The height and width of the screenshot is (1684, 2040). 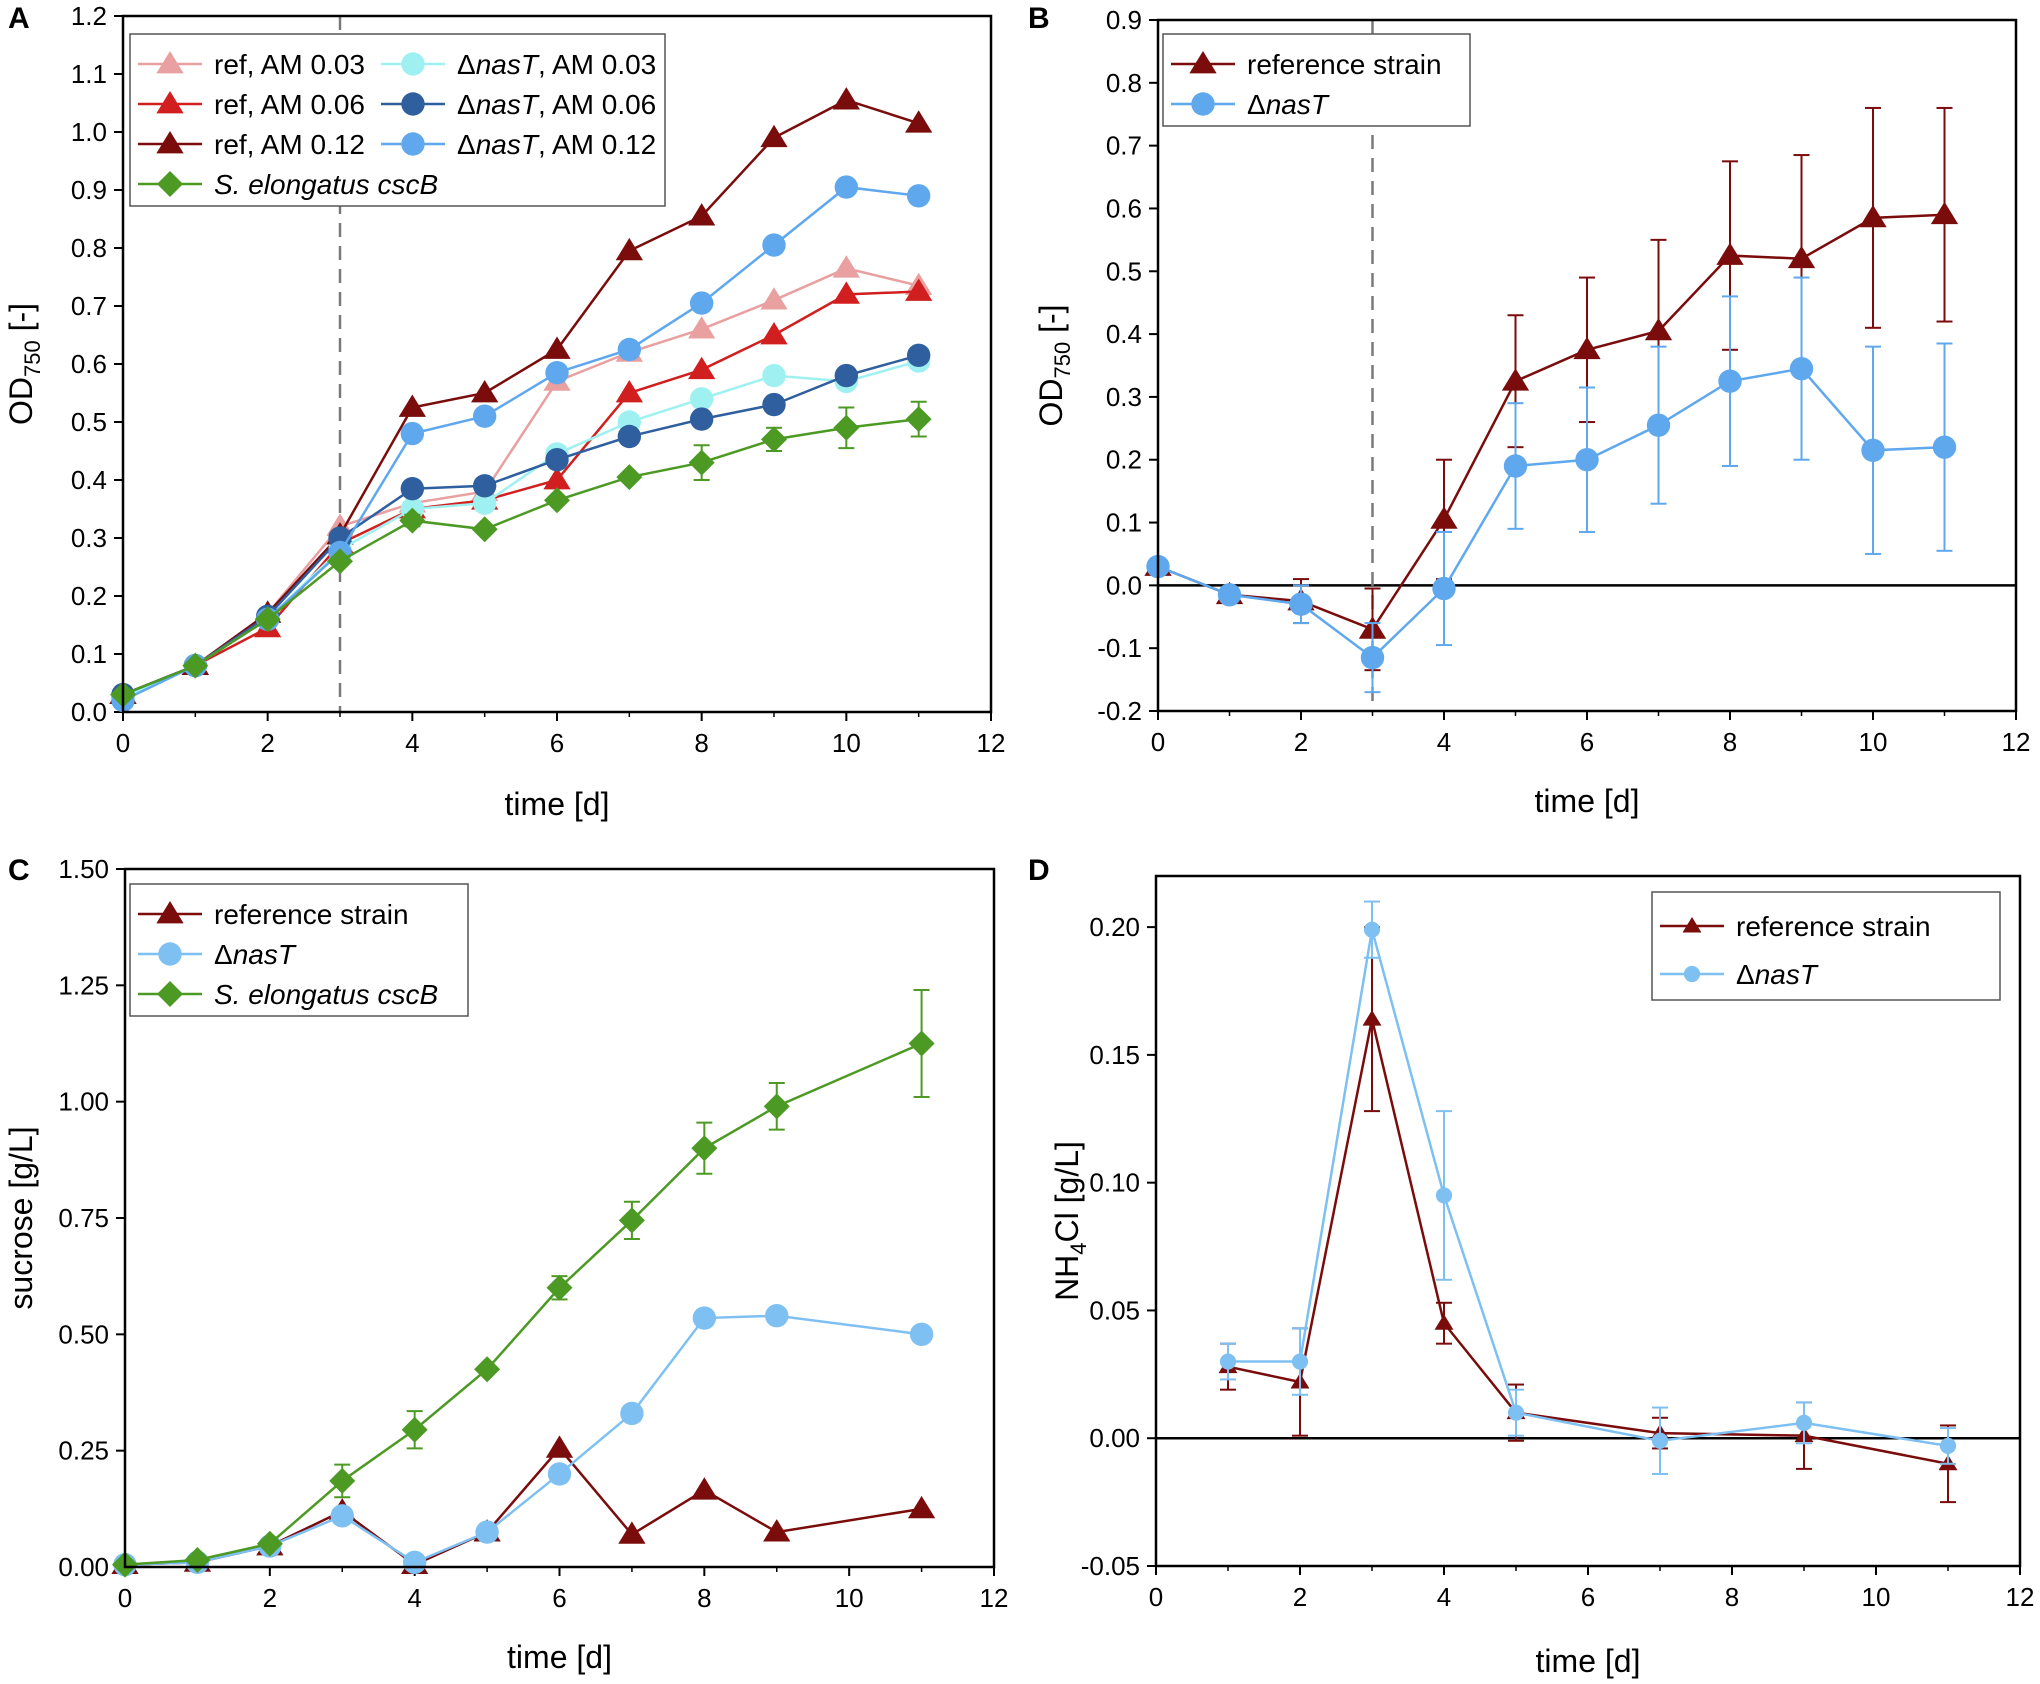 What do you see at coordinates (1587, 801) in the screenshot?
I see `x-axis-label: time [d]` at bounding box center [1587, 801].